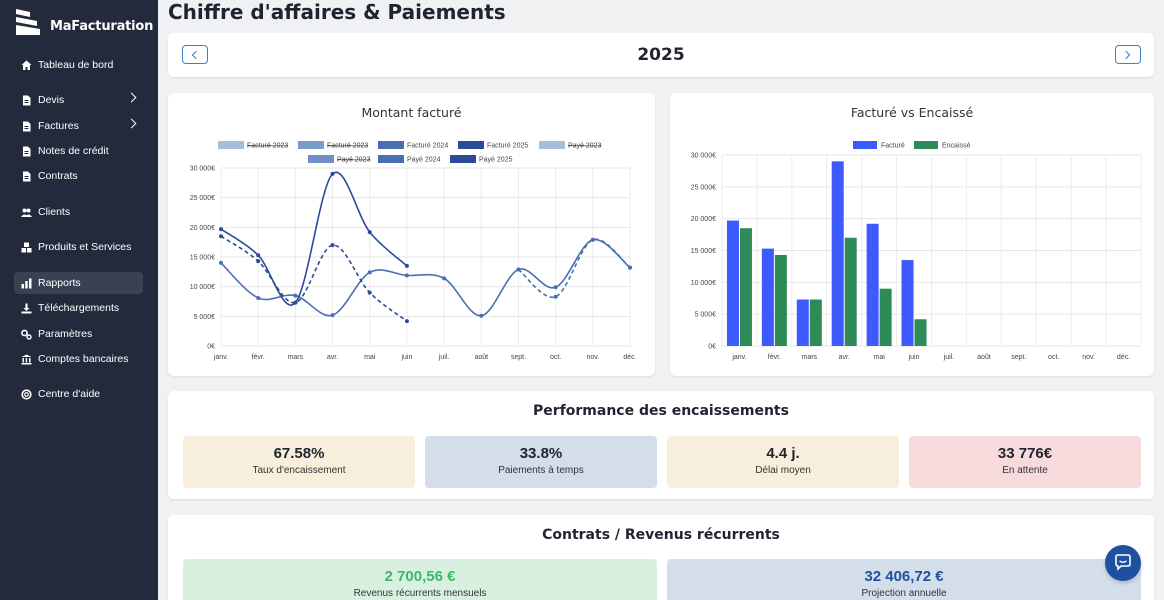 Image resolution: width=1164 pixels, height=600 pixels. I want to click on sidebar-item-parametres: Paramètres, so click(78, 334).